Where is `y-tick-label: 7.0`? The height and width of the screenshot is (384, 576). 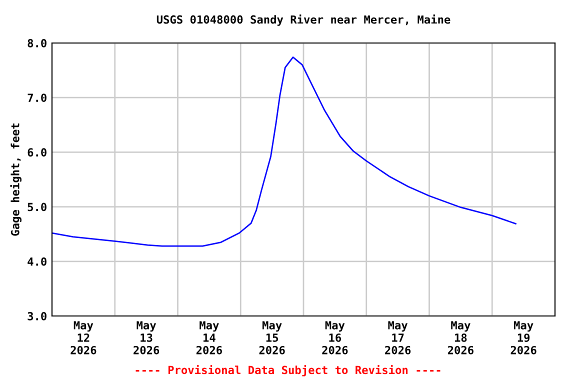
y-tick-label: 7.0 is located at coordinates (37, 98).